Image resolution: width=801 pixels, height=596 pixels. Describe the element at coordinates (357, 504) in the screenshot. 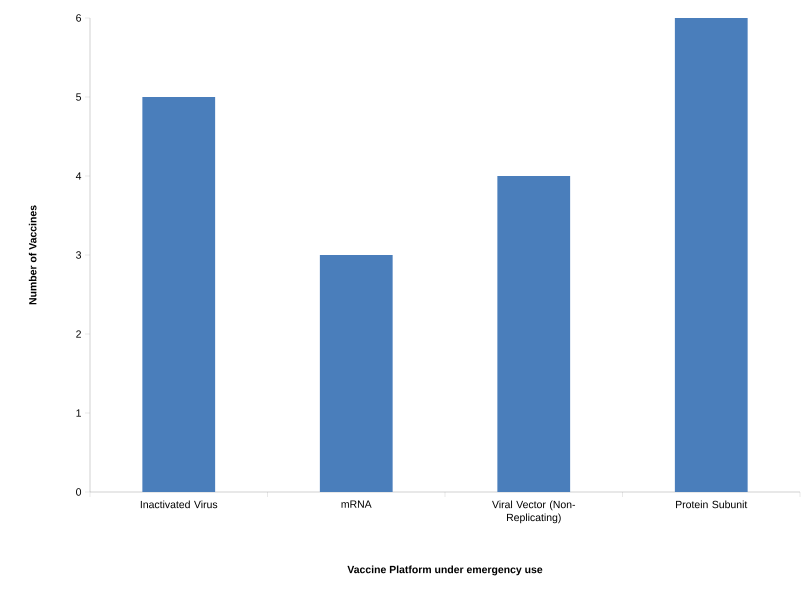

I see `x-tick-label: mRNA` at that location.